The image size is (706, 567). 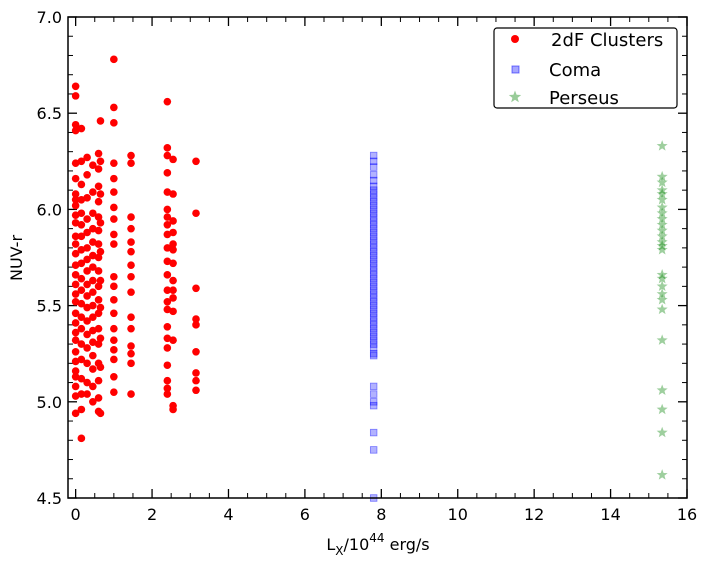 I want to click on legend: 2dF Clusters Coma Perseus, so click(x=585, y=68).